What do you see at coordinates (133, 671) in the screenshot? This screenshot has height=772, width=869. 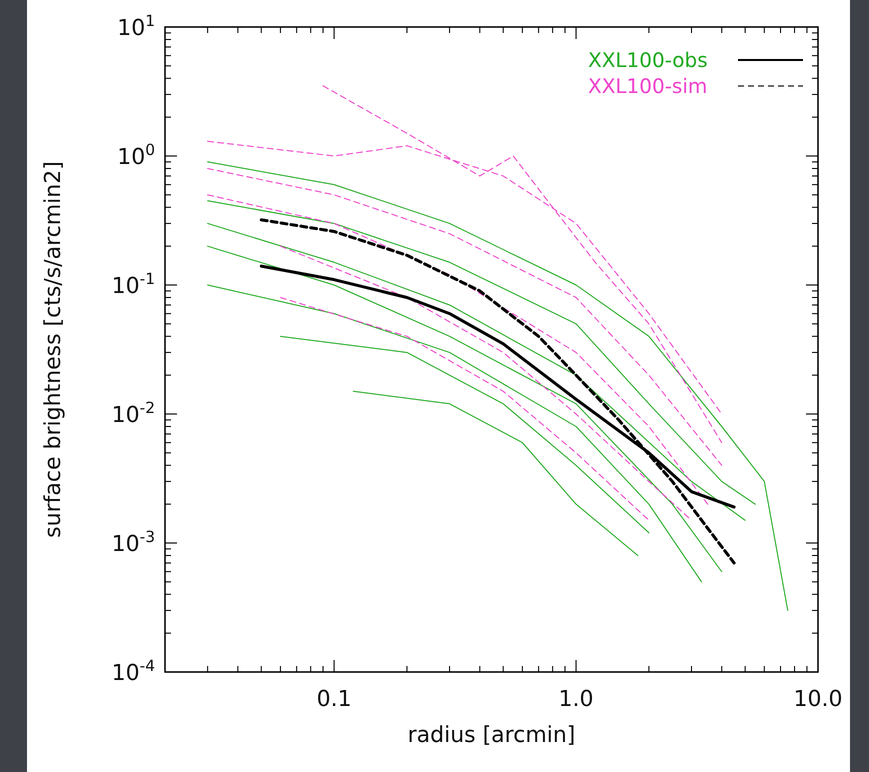 I see `y-tick-label: 10$^{-4}$` at bounding box center [133, 671].